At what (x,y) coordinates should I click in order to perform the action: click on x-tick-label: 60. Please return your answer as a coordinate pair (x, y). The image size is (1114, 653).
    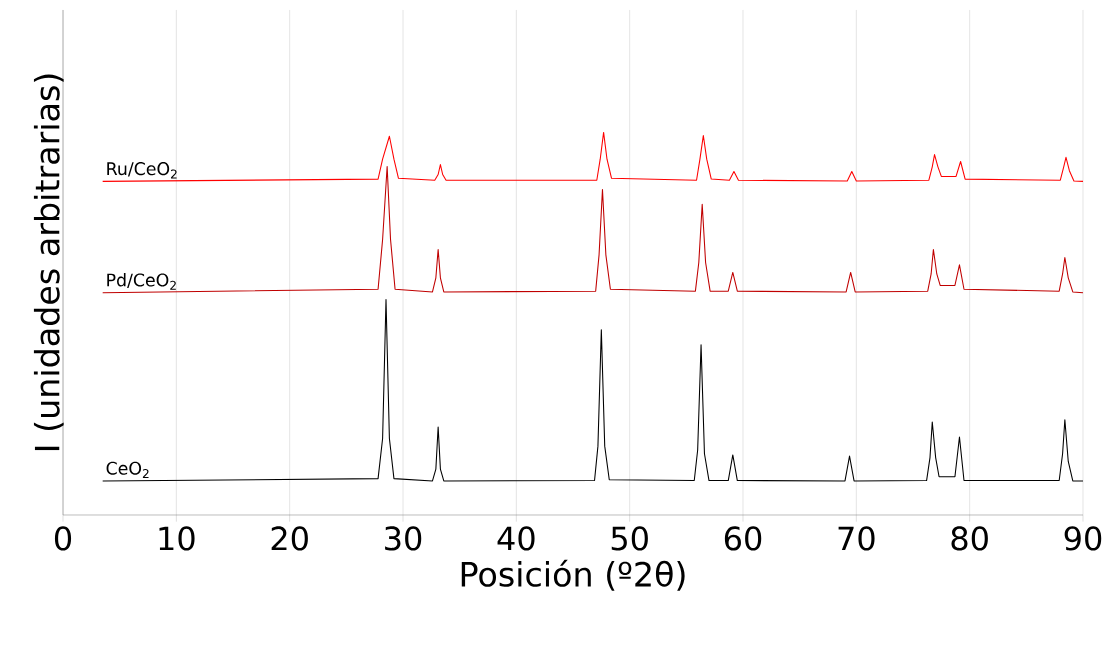
    Looking at the image, I should click on (743, 538).